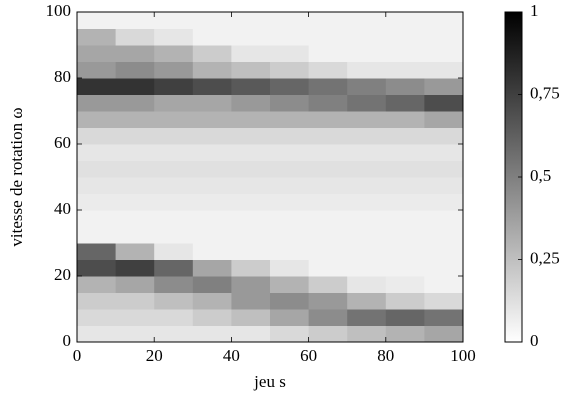 Image resolution: width=571 pixels, height=395 pixels. I want to click on x-tick-label: 80, so click(385, 355).